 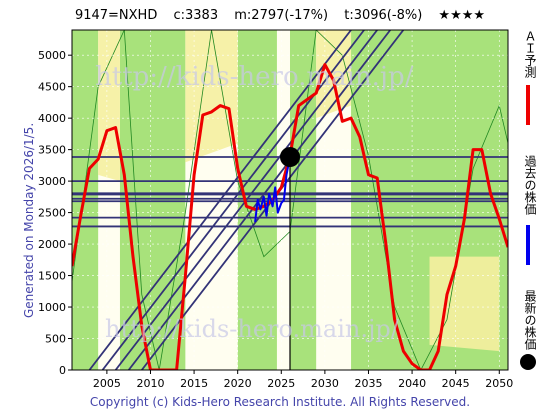 I want to click on y-tick-label: 4500, so click(x=52, y=87).